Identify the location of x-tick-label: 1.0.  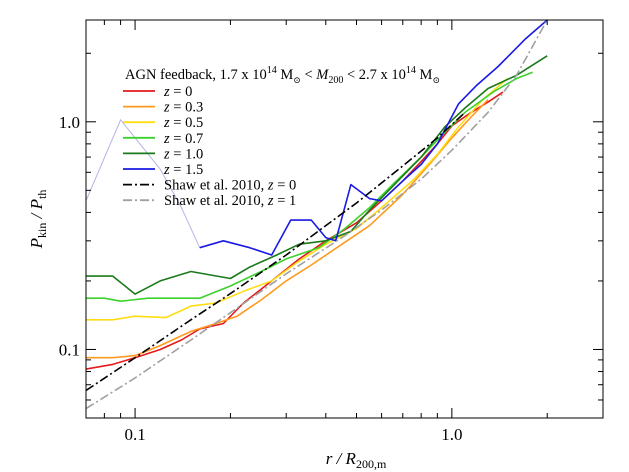
(451, 434).